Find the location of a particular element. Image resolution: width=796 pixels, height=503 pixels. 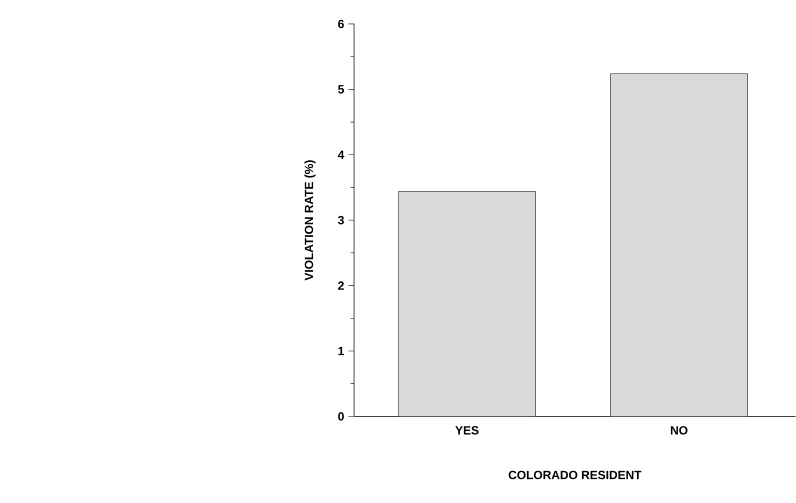

y-tick-label: 4 is located at coordinates (341, 154).